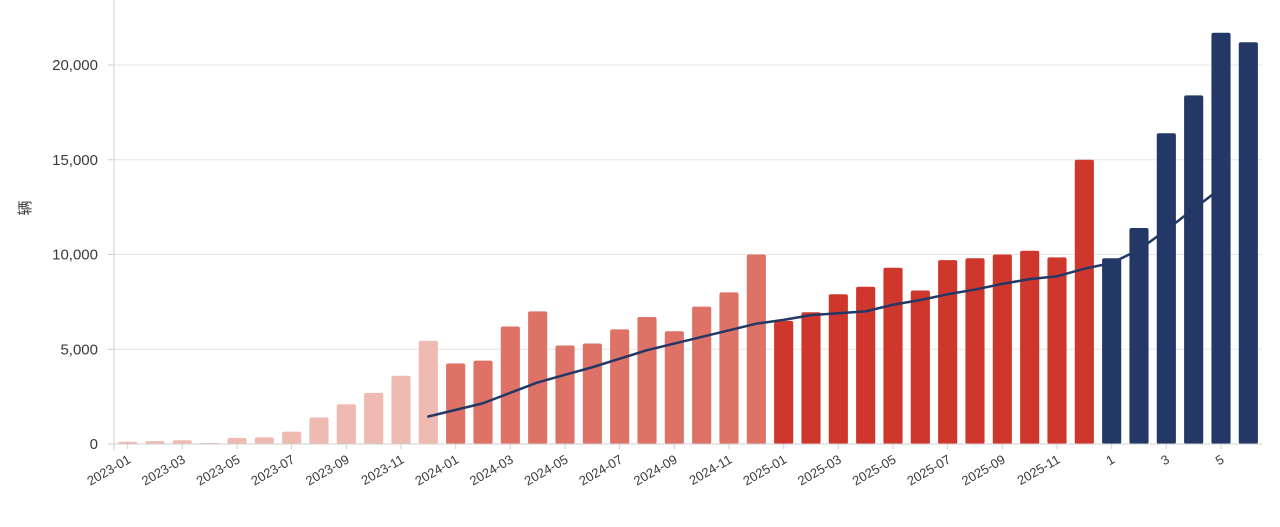 The image size is (1280, 527). I want to click on x-tick-label: 2024-09, so click(655, 470).